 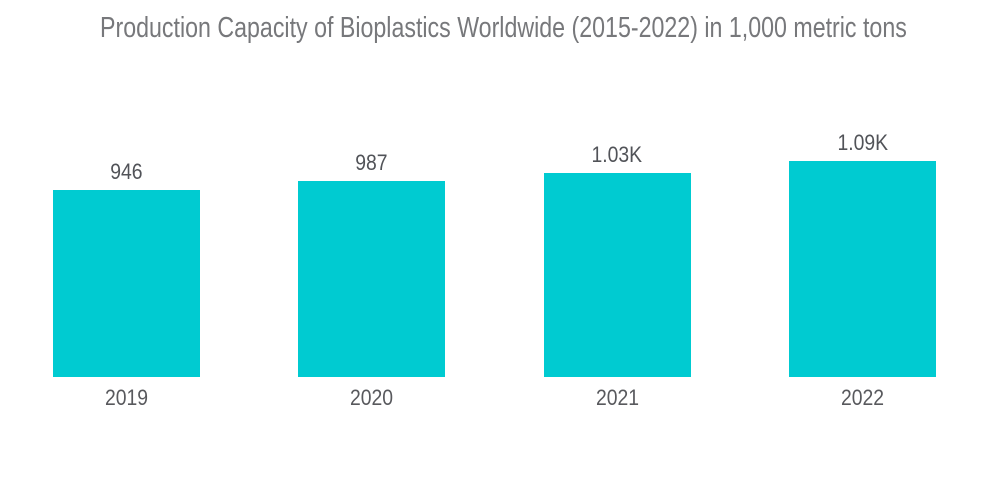 I want to click on category-label: 2020, so click(x=372, y=397).